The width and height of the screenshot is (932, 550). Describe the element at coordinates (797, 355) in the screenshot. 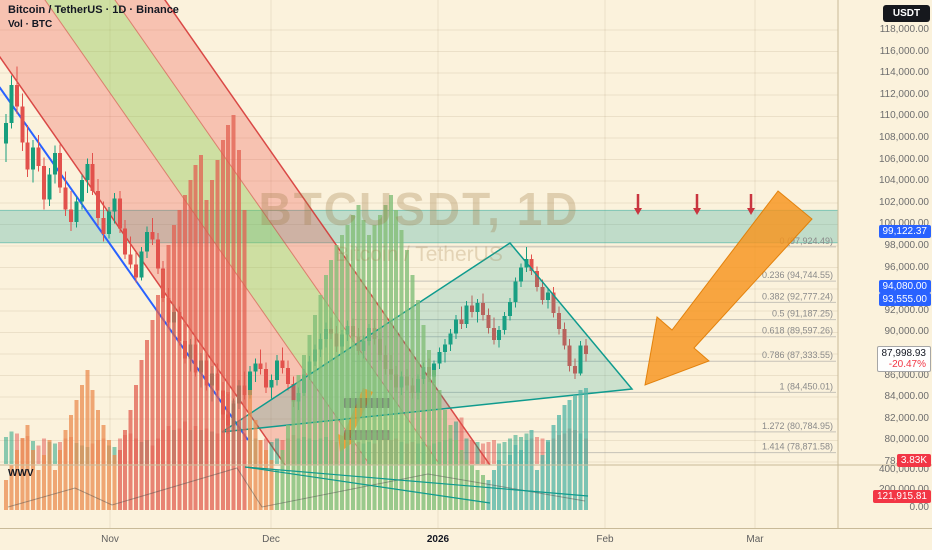

I see `fib-label: 0.786 (87,333.55)` at that location.